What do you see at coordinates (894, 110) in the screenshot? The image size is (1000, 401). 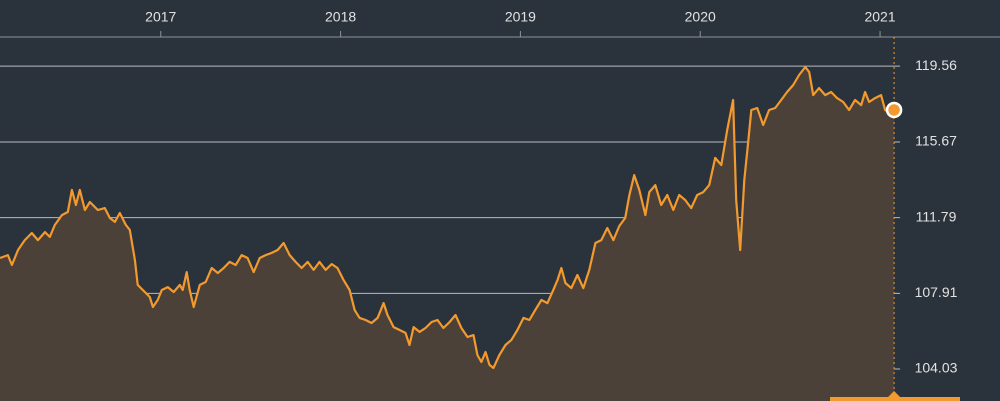 I see `last-point` at bounding box center [894, 110].